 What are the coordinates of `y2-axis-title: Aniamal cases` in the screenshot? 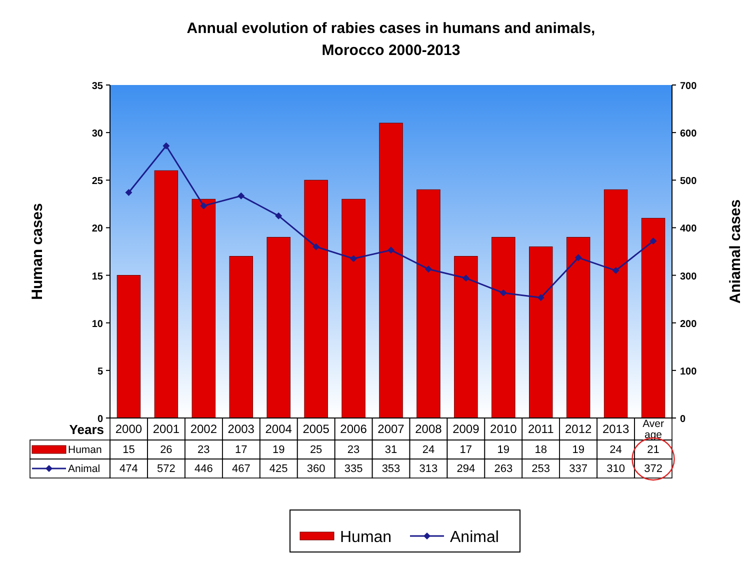 It's located at (735, 251).